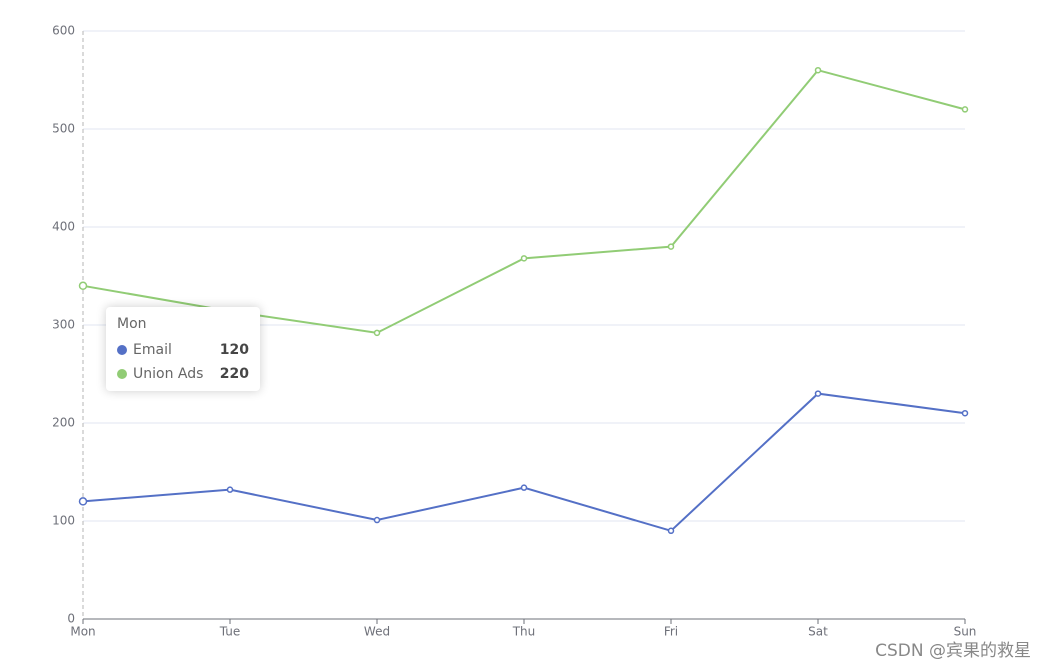 The image size is (1047, 669). Describe the element at coordinates (132, 324) in the screenshot. I see `tooltip-title: Mon` at that location.